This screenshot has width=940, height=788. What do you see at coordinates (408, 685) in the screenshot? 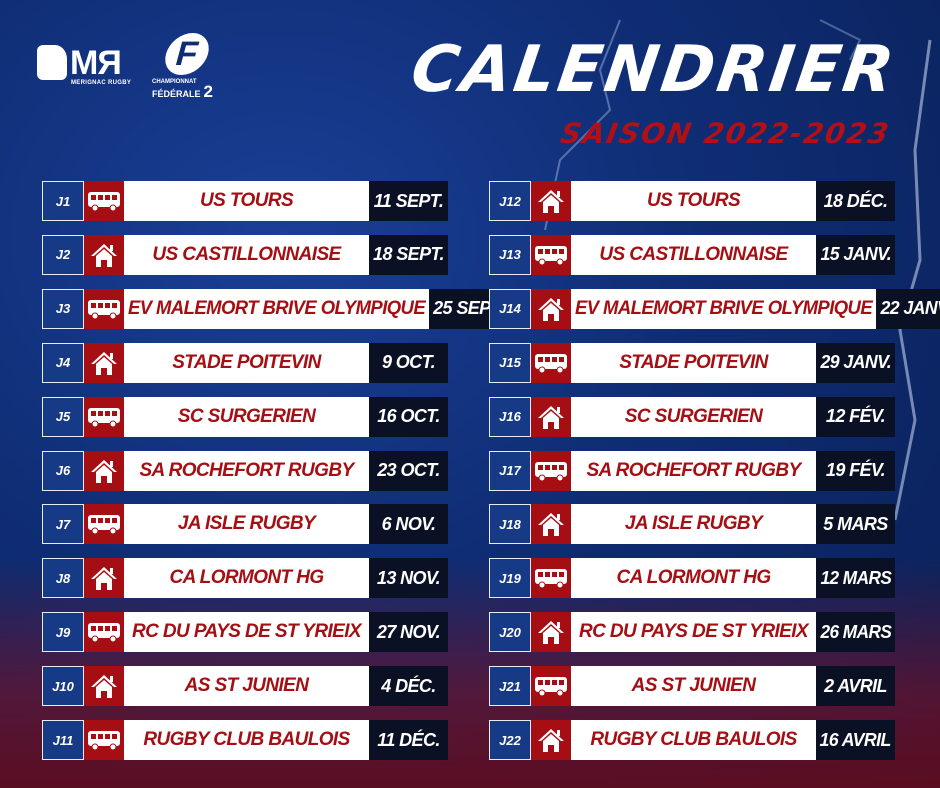
I see `match-date: 4 DÉC.` at bounding box center [408, 685].